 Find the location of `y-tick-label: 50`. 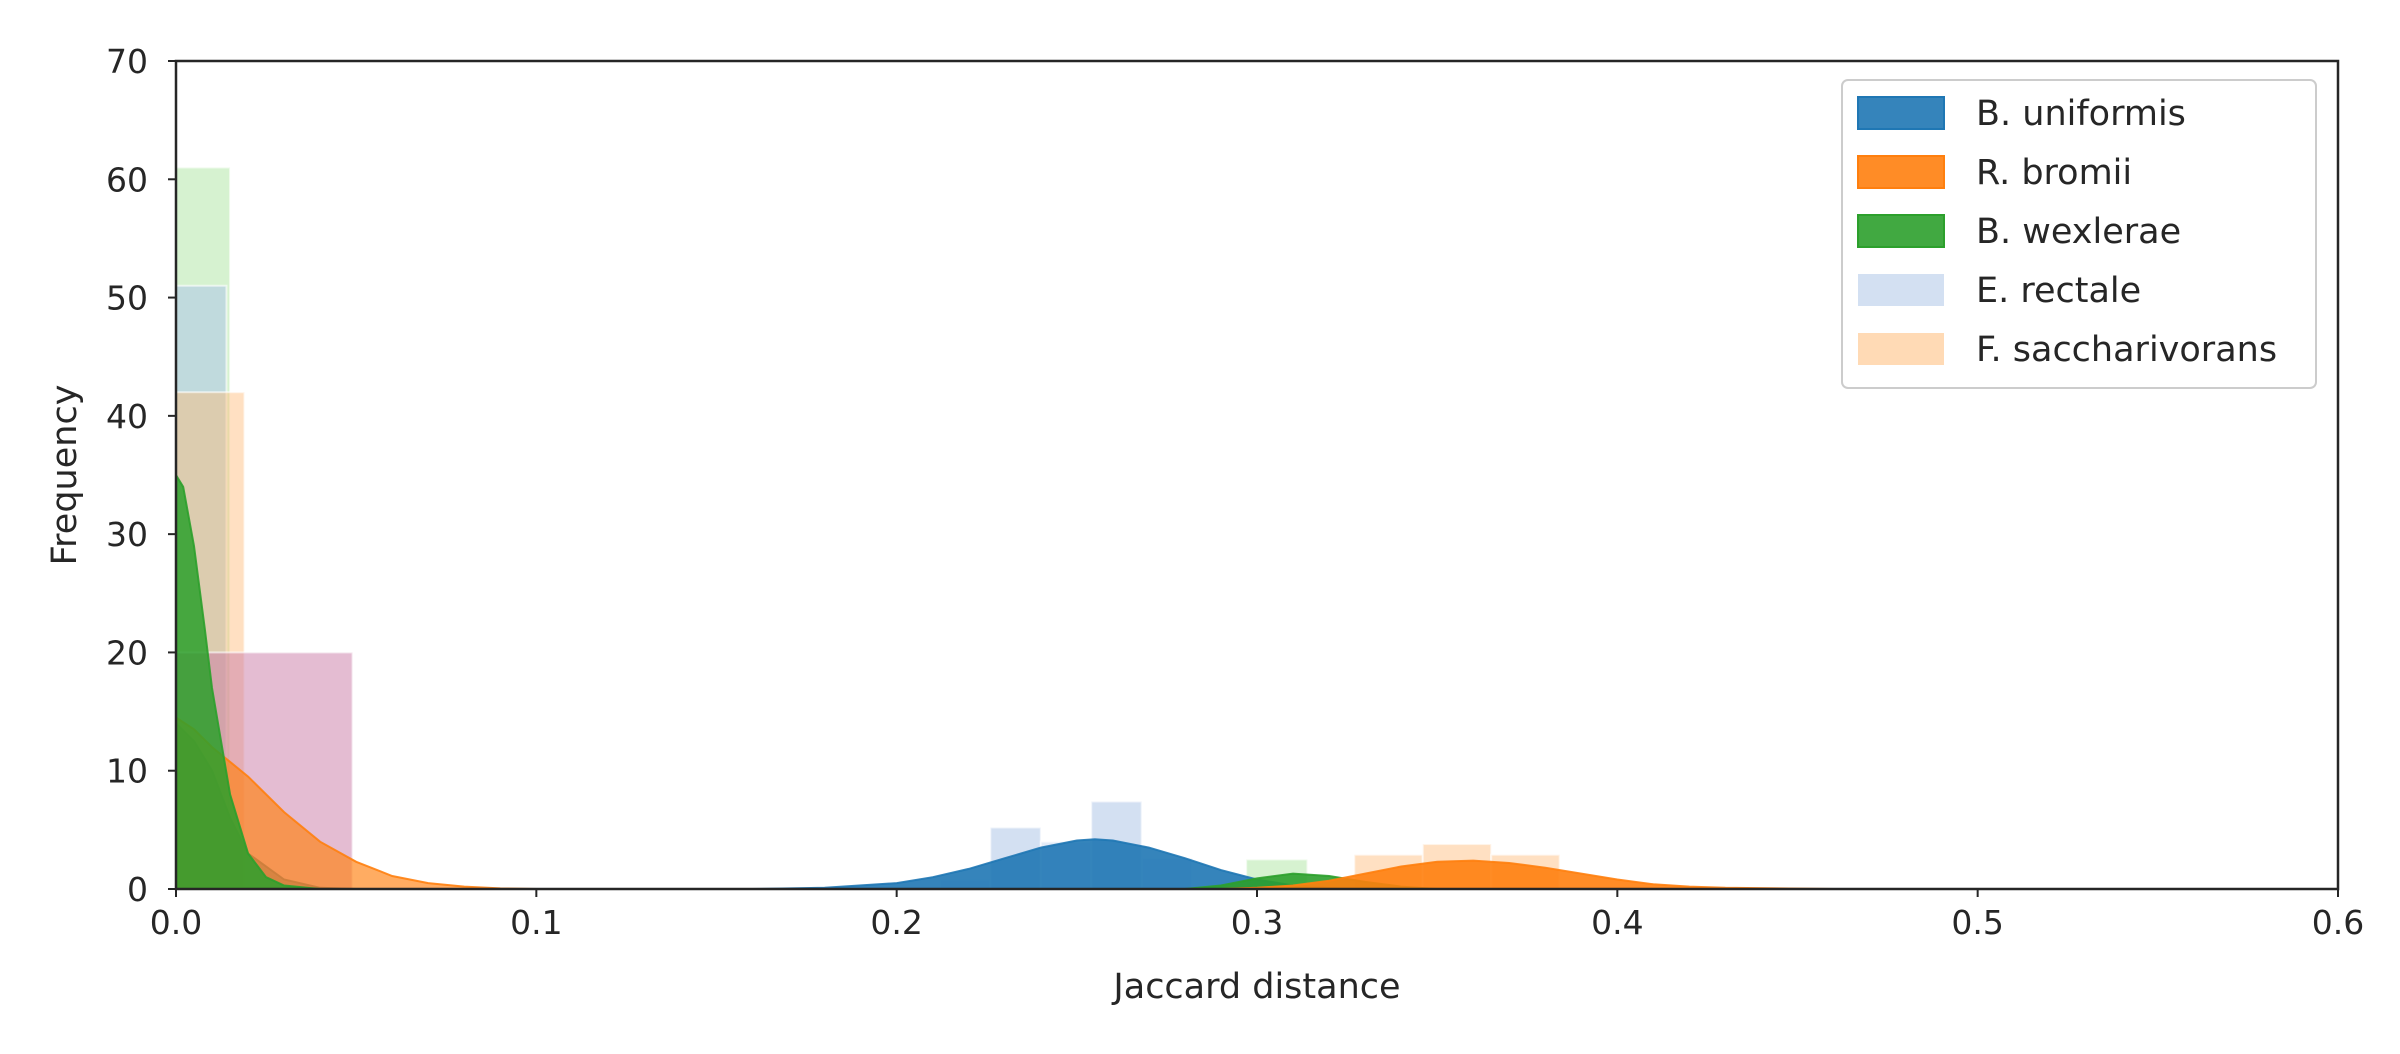

y-tick-label: 50 is located at coordinates (127, 298).